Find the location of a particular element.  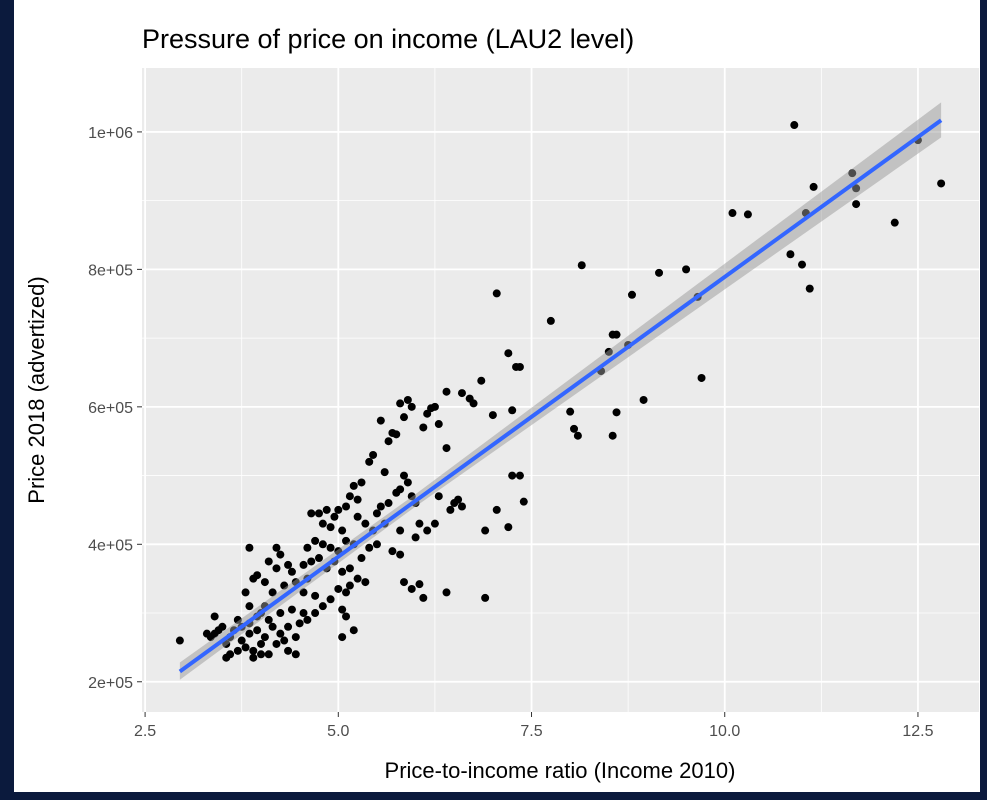

y-tick-label: 2e+05 is located at coordinates (110, 683).